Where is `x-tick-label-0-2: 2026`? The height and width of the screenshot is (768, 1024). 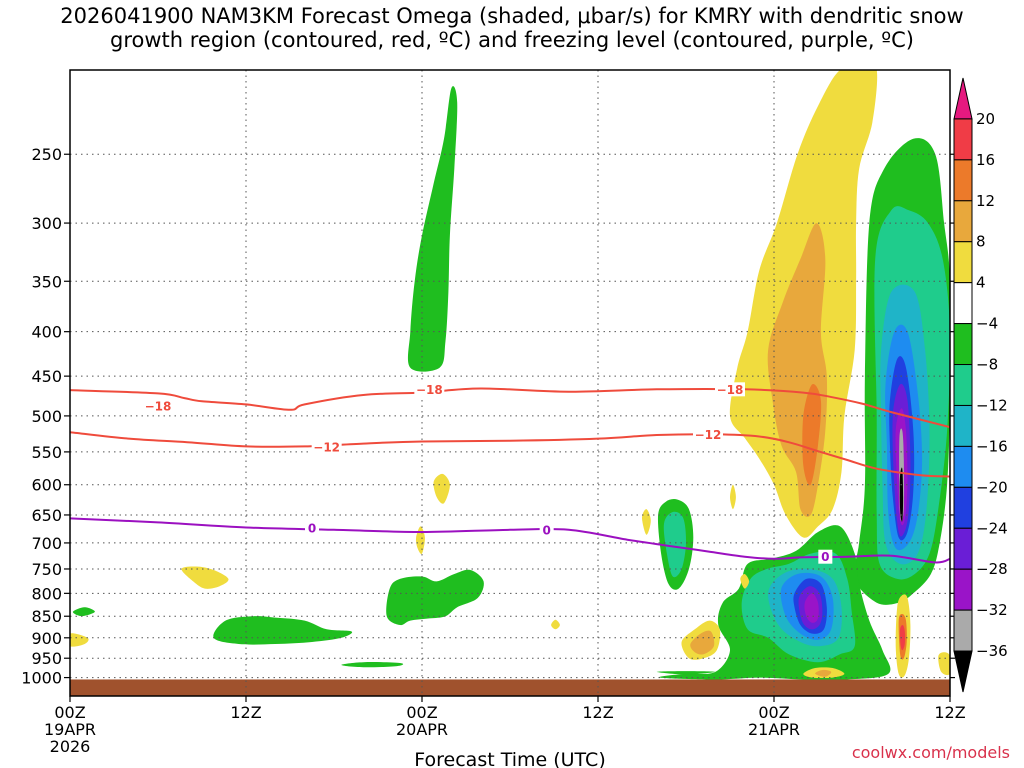
x-tick-label-0-2: 2026 is located at coordinates (70, 746).